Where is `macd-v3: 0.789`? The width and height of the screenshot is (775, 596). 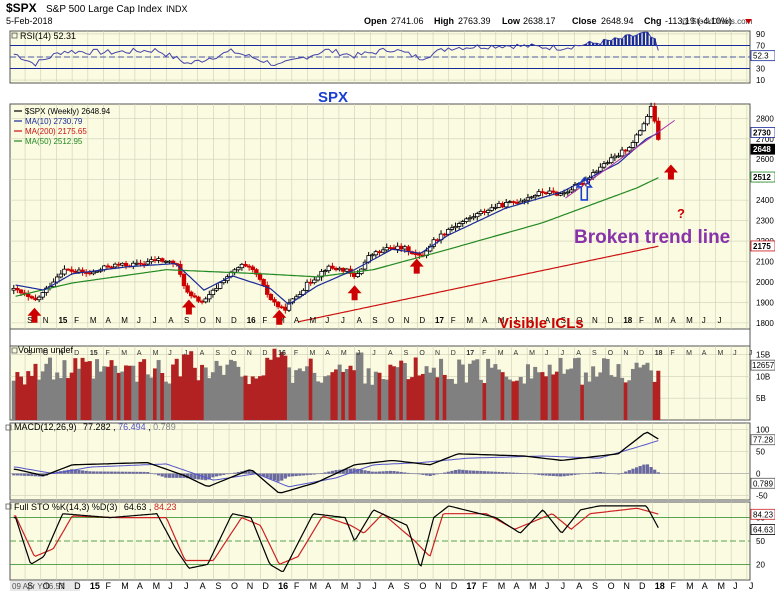
macd-v3: 0.789 is located at coordinates (164, 427).